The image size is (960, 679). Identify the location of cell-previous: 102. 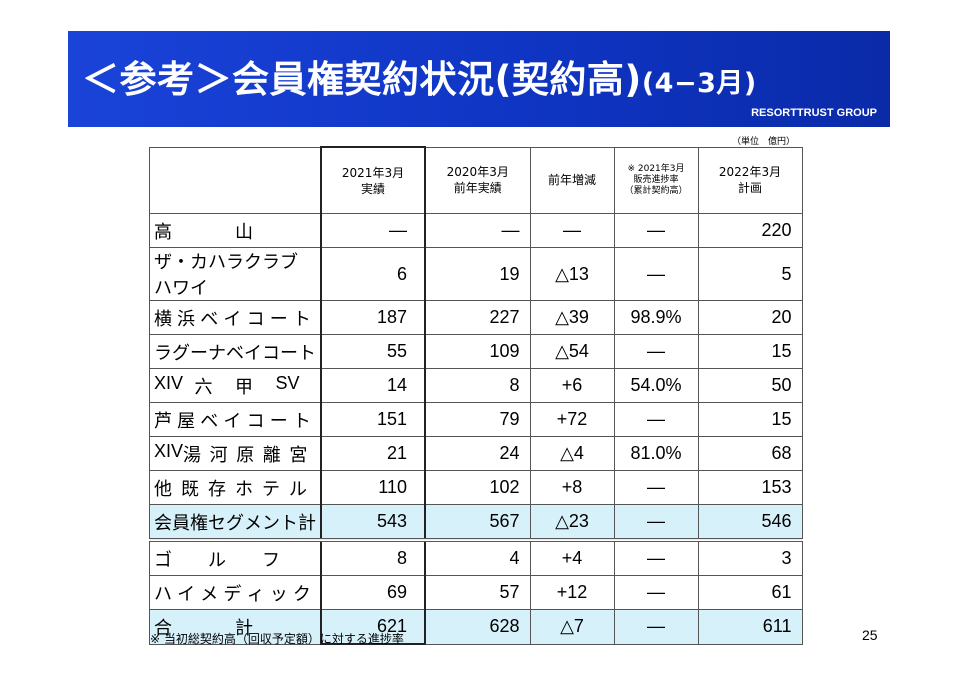
(477, 487).